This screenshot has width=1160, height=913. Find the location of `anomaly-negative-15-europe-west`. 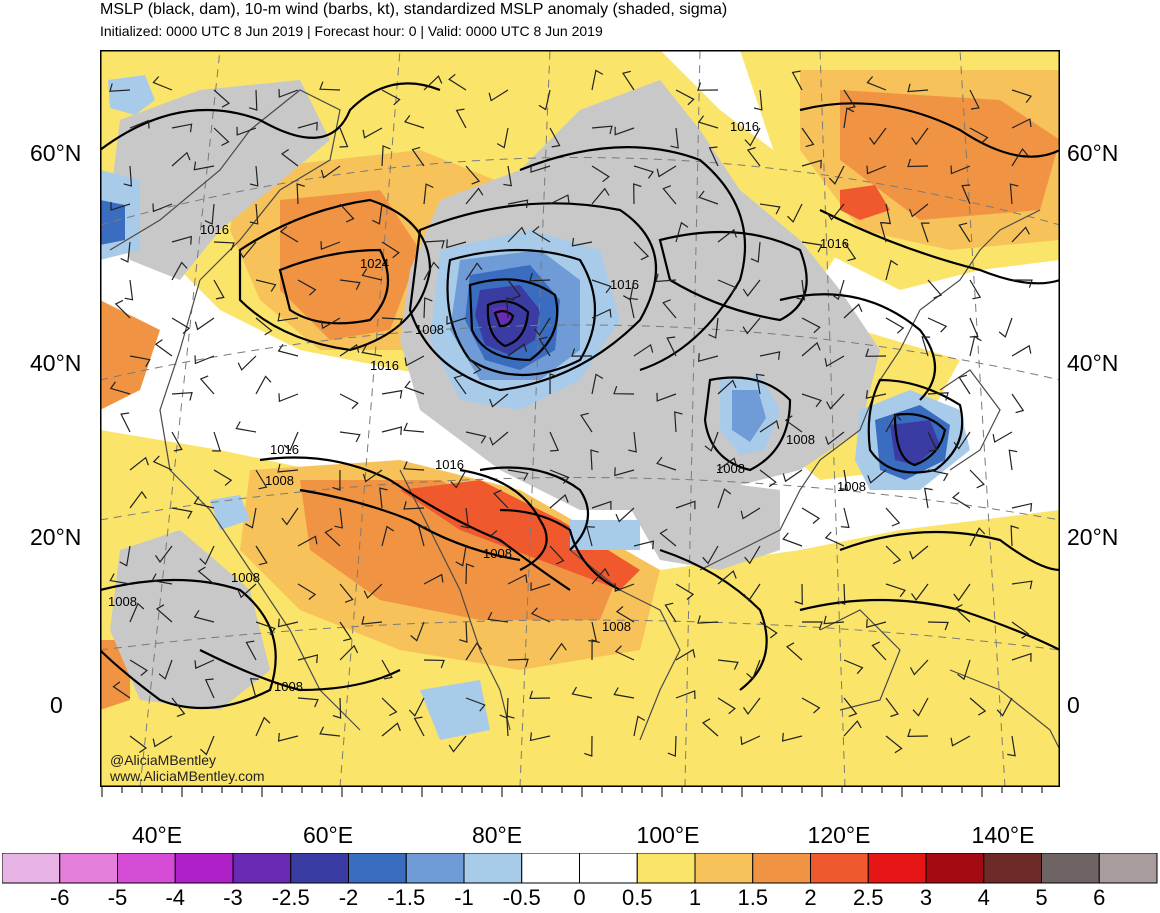

anomaly-negative-15-europe-west is located at coordinates (112, 222).